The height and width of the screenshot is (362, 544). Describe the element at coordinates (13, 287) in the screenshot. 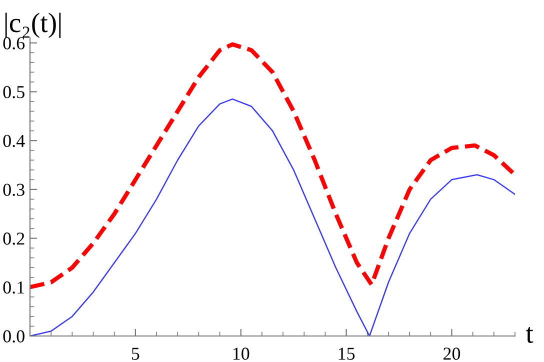

I see `y-tick-label: 0.1` at that location.